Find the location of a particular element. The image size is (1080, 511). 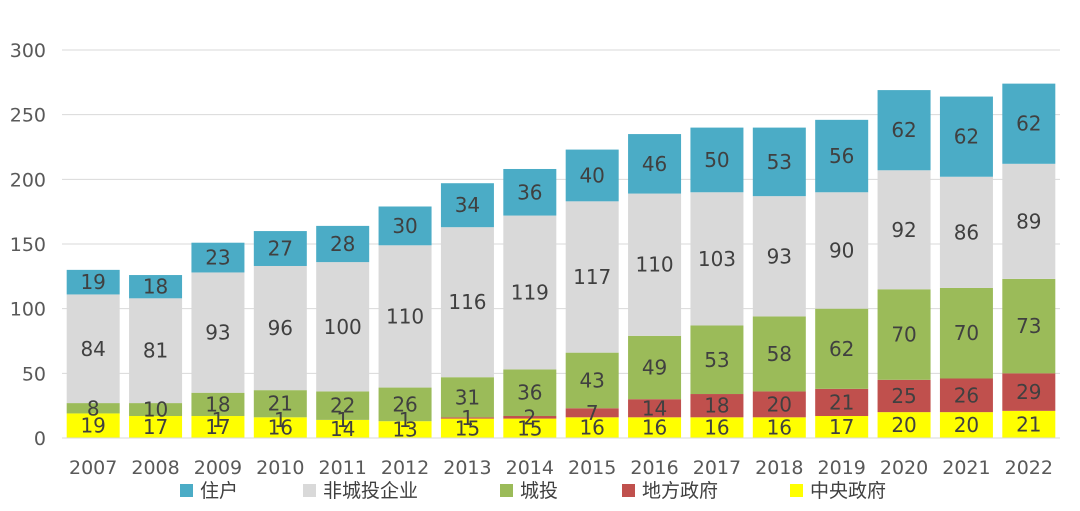

data-label: 103 is located at coordinates (717, 259).